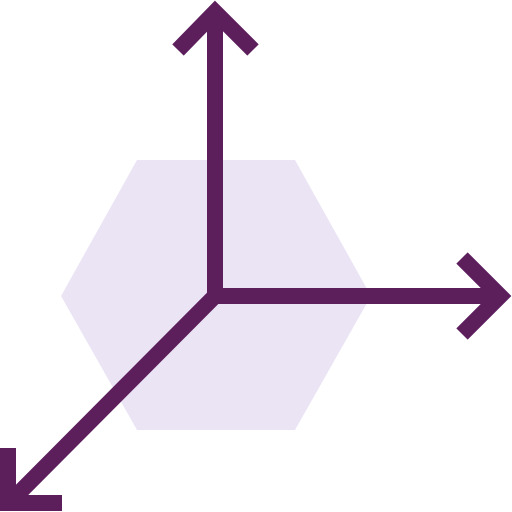 The width and height of the screenshot is (512, 512). I want to click on y-axis-arrowhead, so click(215, 28).